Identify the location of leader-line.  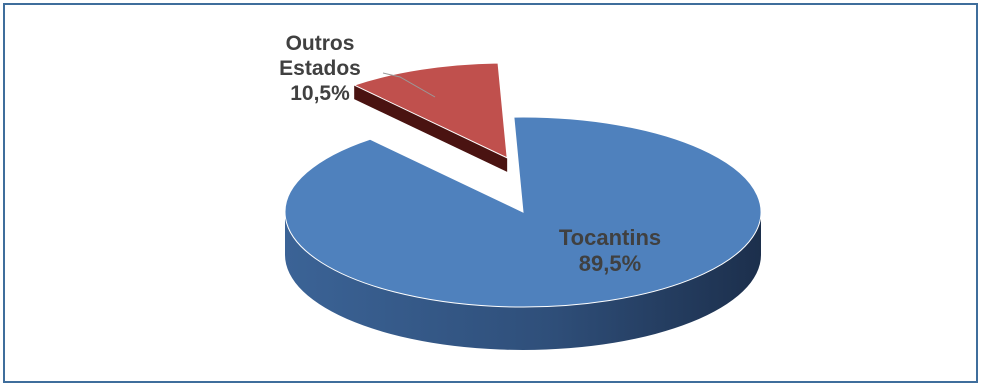
(409, 85).